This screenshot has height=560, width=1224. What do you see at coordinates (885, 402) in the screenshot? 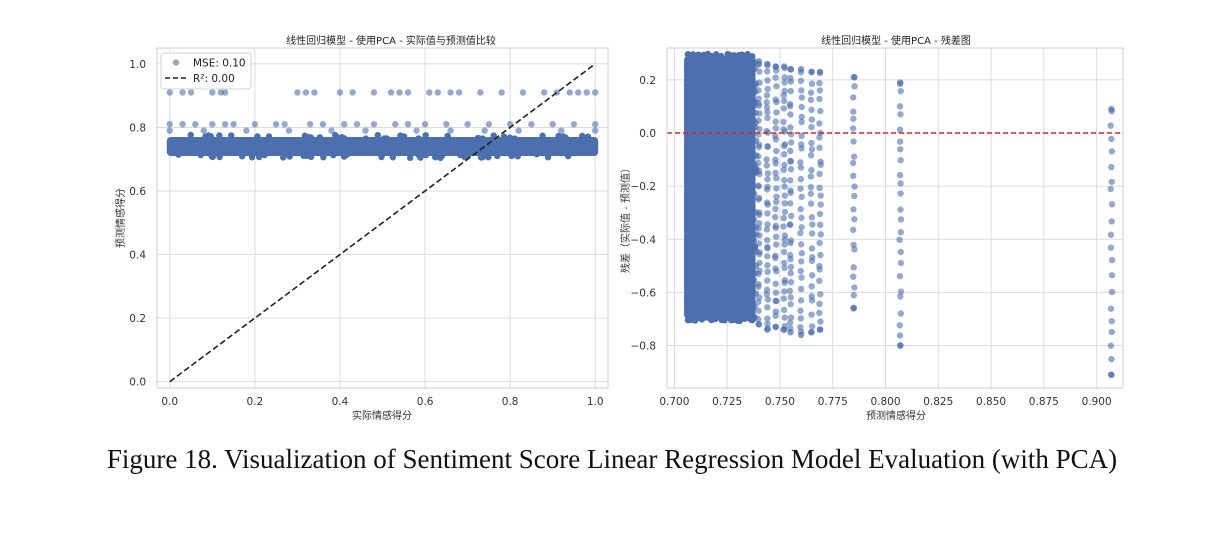
I see `x-tick-label: 0.800` at bounding box center [885, 402].